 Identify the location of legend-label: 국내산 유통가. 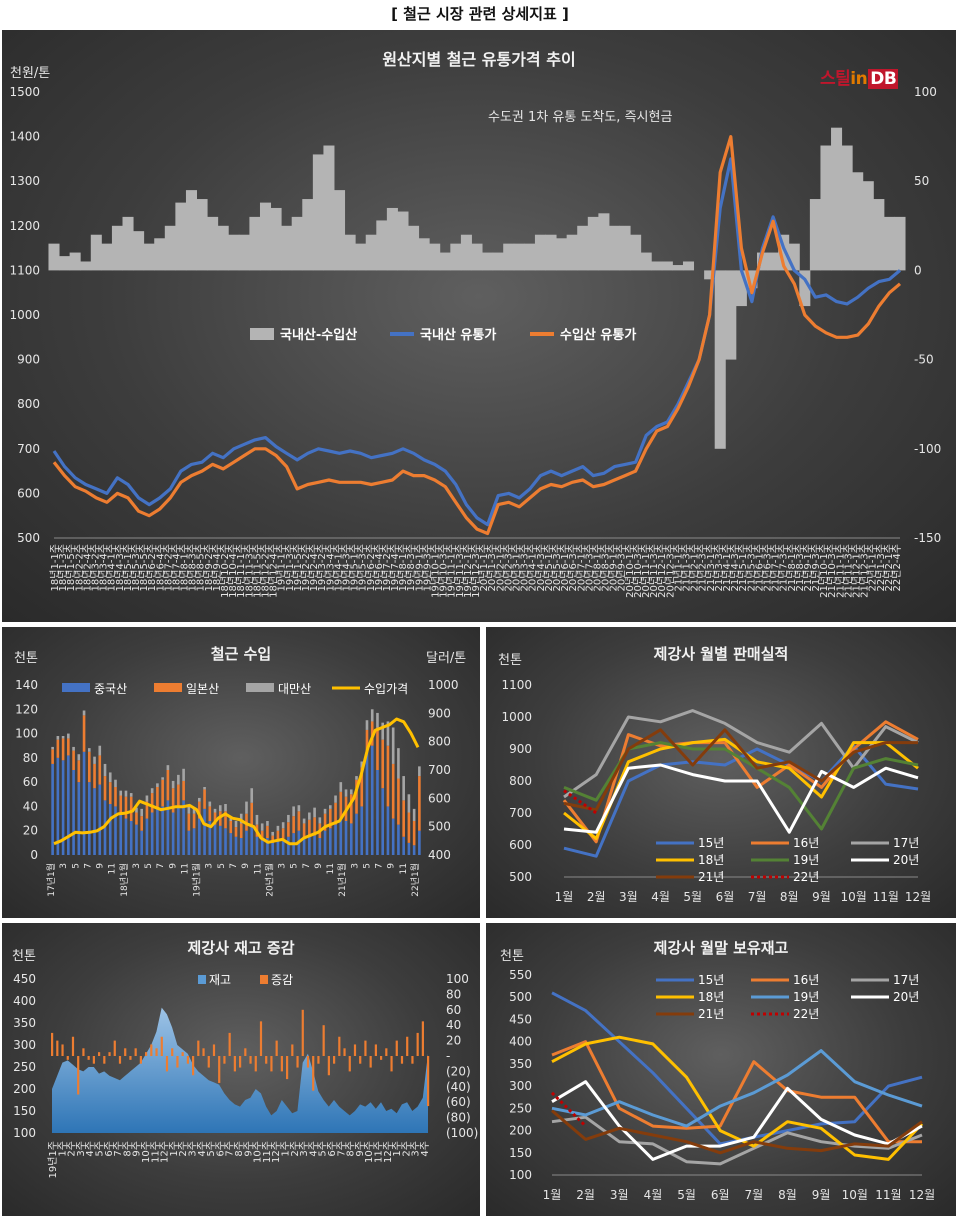
(458, 335).